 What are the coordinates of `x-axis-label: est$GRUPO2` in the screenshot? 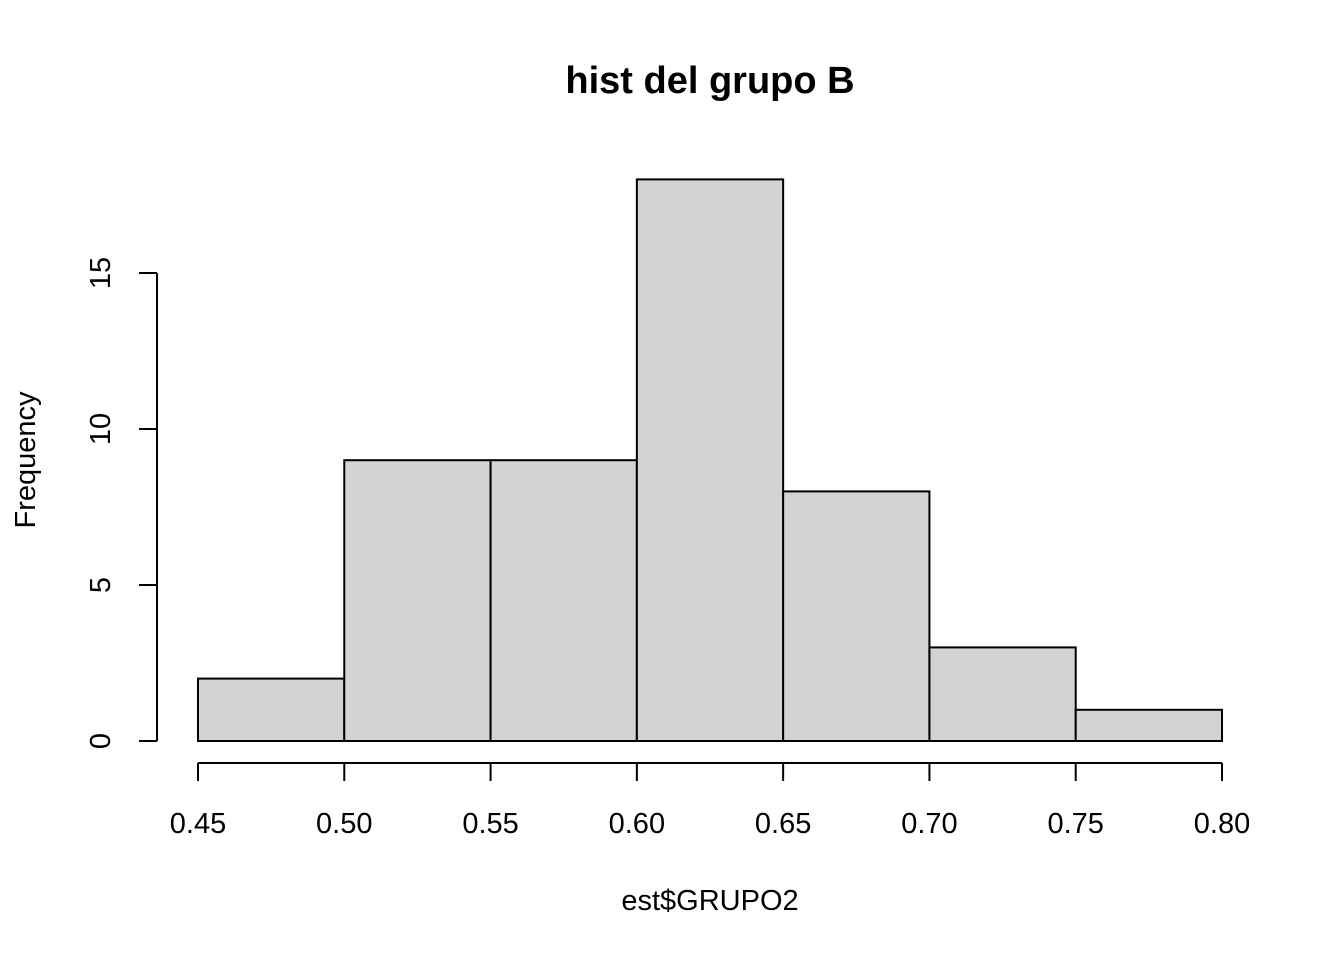 It's located at (709, 901).